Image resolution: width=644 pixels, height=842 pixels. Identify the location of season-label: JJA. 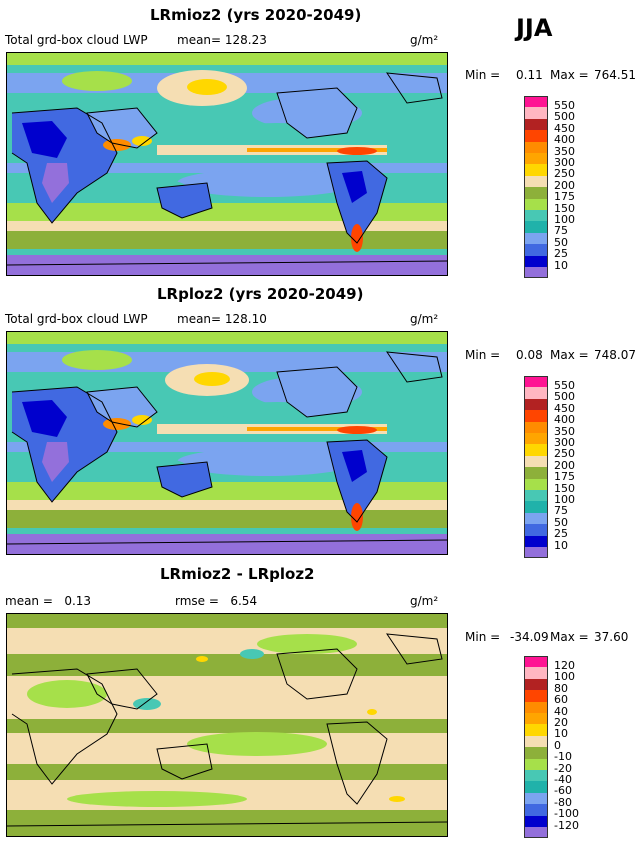
(534, 28).